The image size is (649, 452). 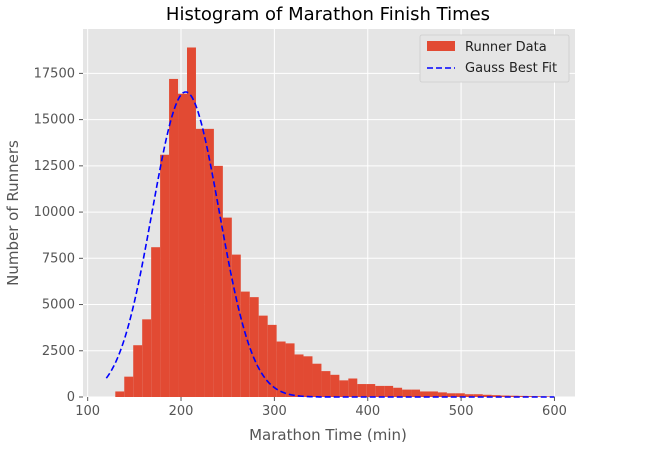 I want to click on legend-label-runner-data: Runner Data, so click(x=506, y=47).